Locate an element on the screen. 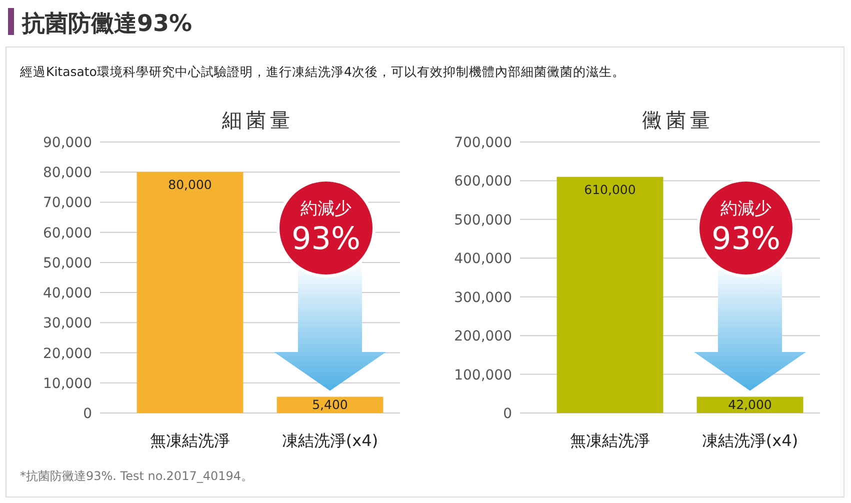  y-tick-label: 500,000 is located at coordinates (483, 220).